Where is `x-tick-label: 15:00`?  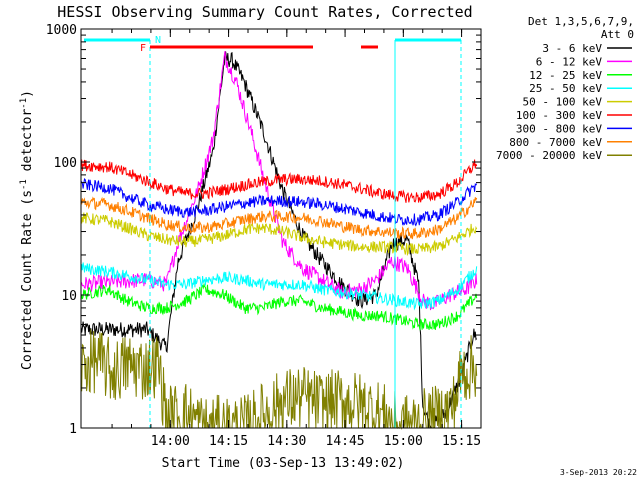 x-tick-label: 15:00 is located at coordinates (403, 441).